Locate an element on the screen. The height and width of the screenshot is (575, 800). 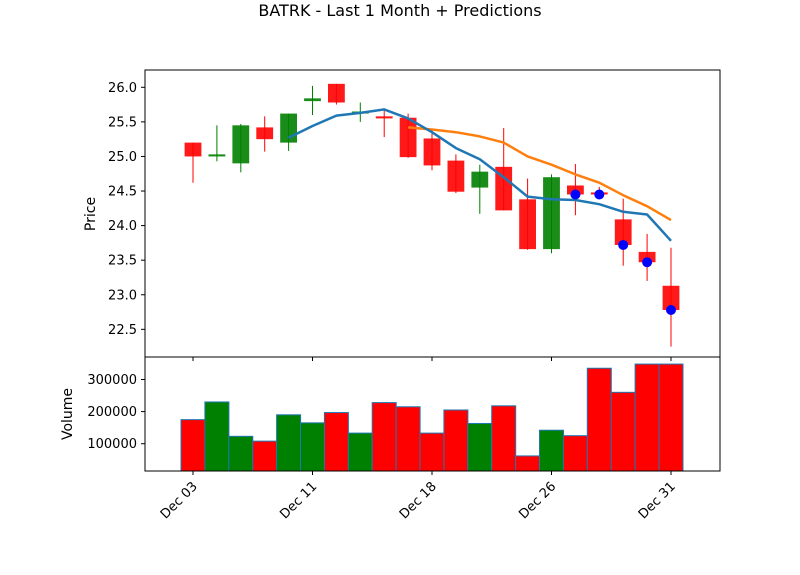
volume-axis-label: Volume is located at coordinates (68, 414).